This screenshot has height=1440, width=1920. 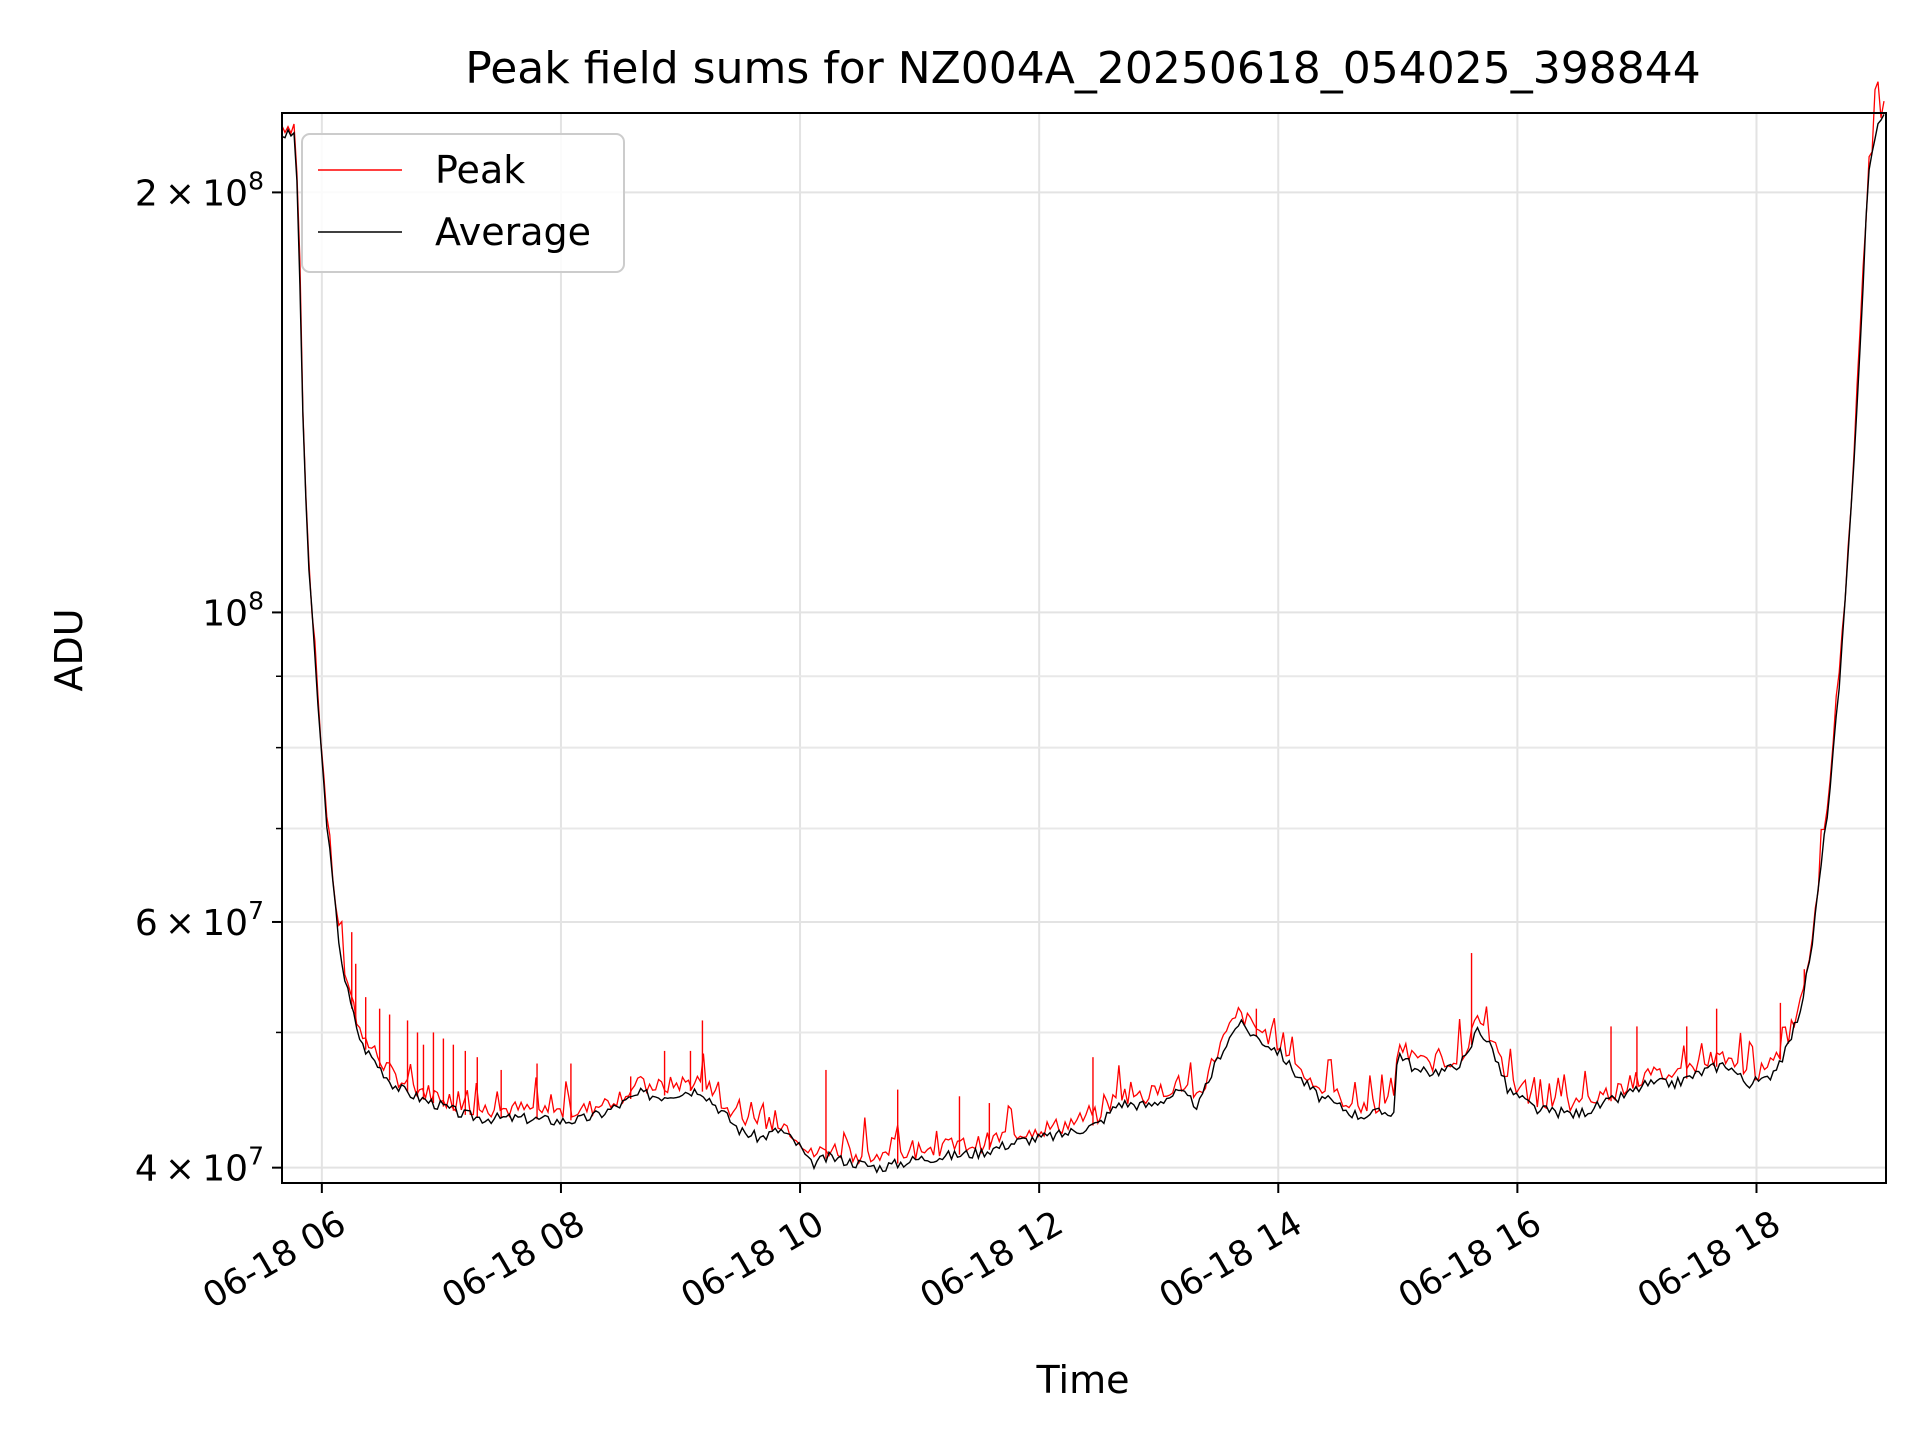 What do you see at coordinates (1083, 1380) in the screenshot?
I see `x-axis-label: Time` at bounding box center [1083, 1380].